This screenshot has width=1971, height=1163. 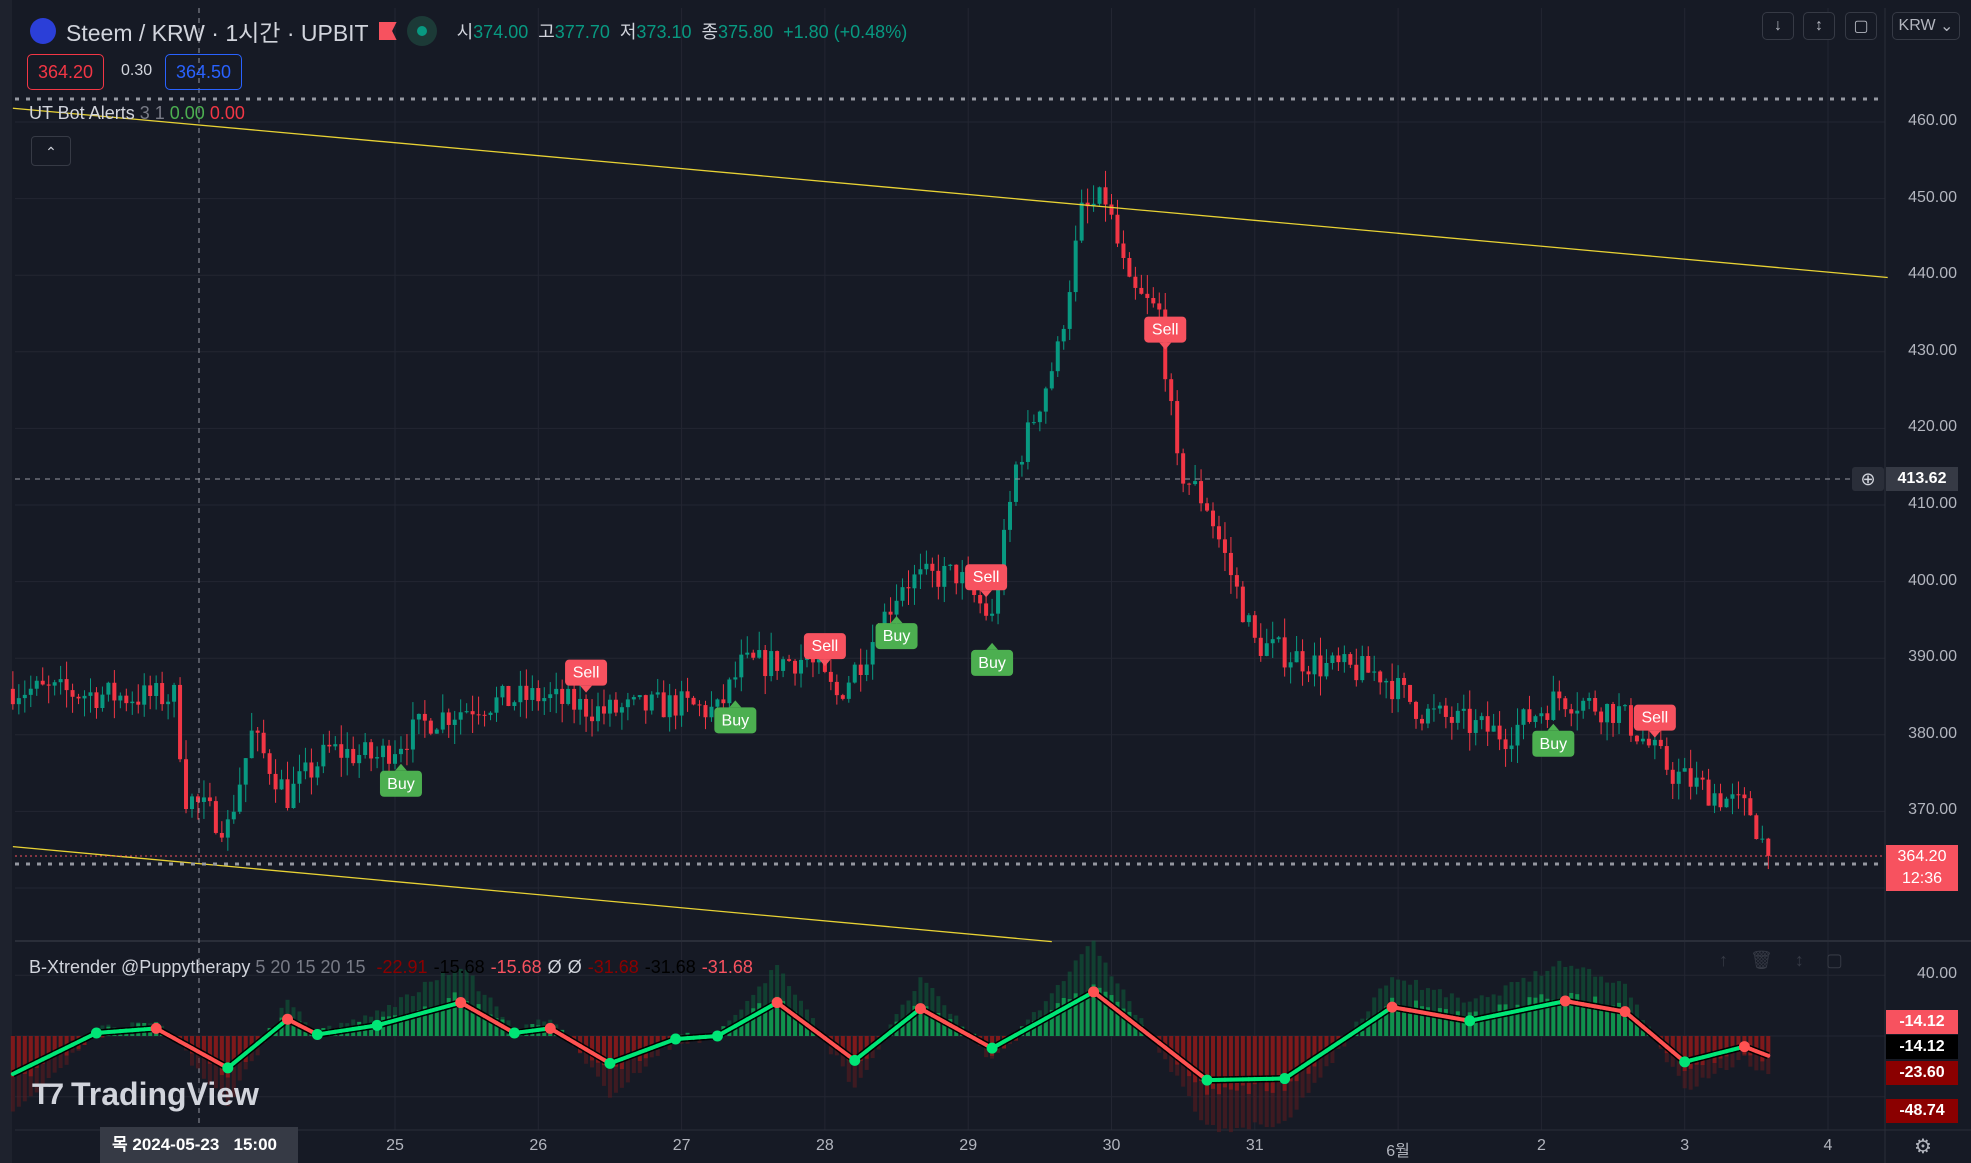 I want to click on collapse-pane-button: ↕, so click(x=1819, y=26).